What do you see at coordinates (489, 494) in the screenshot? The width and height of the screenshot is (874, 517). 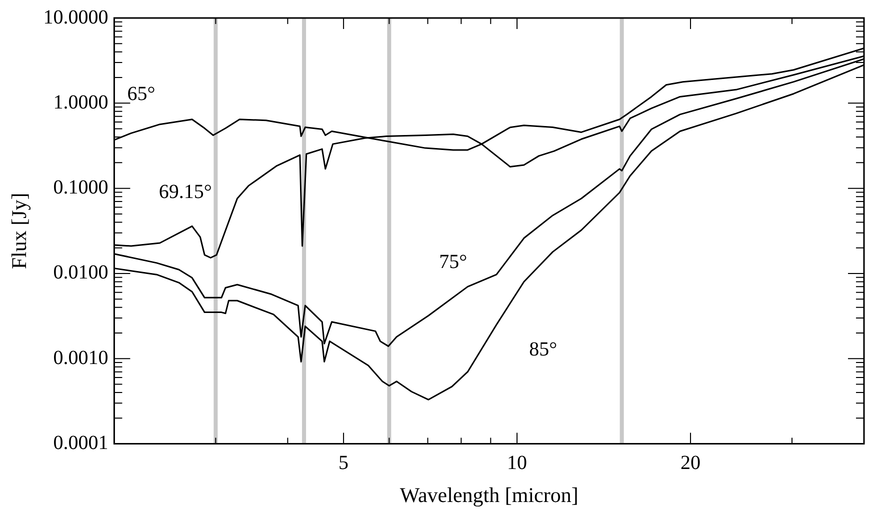 I see `x-axis-title: Wavelength [micron]` at bounding box center [489, 494].